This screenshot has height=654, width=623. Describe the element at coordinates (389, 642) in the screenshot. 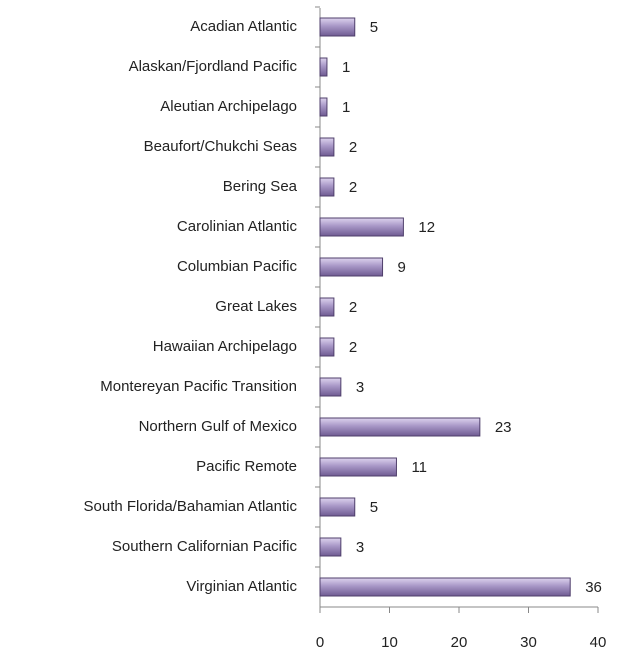

I see `x-tick-label: 10` at that location.